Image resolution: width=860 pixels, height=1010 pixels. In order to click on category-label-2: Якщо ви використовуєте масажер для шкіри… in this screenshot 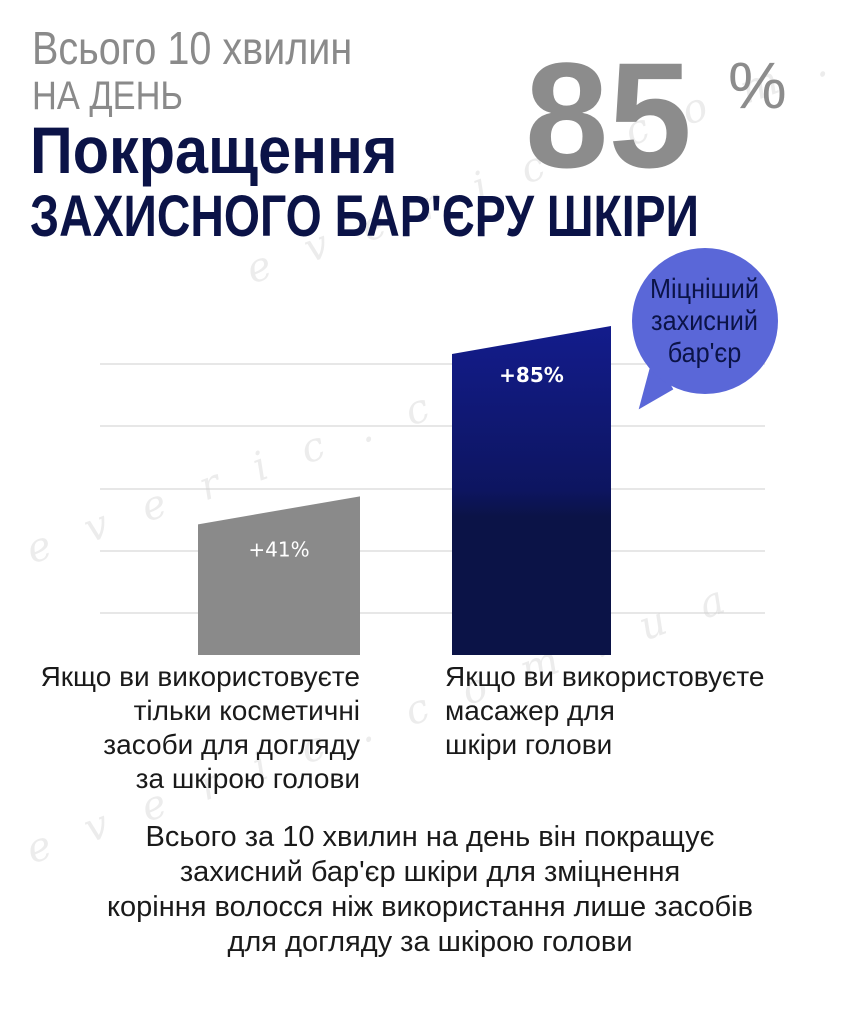, I will do `click(605, 710)`.